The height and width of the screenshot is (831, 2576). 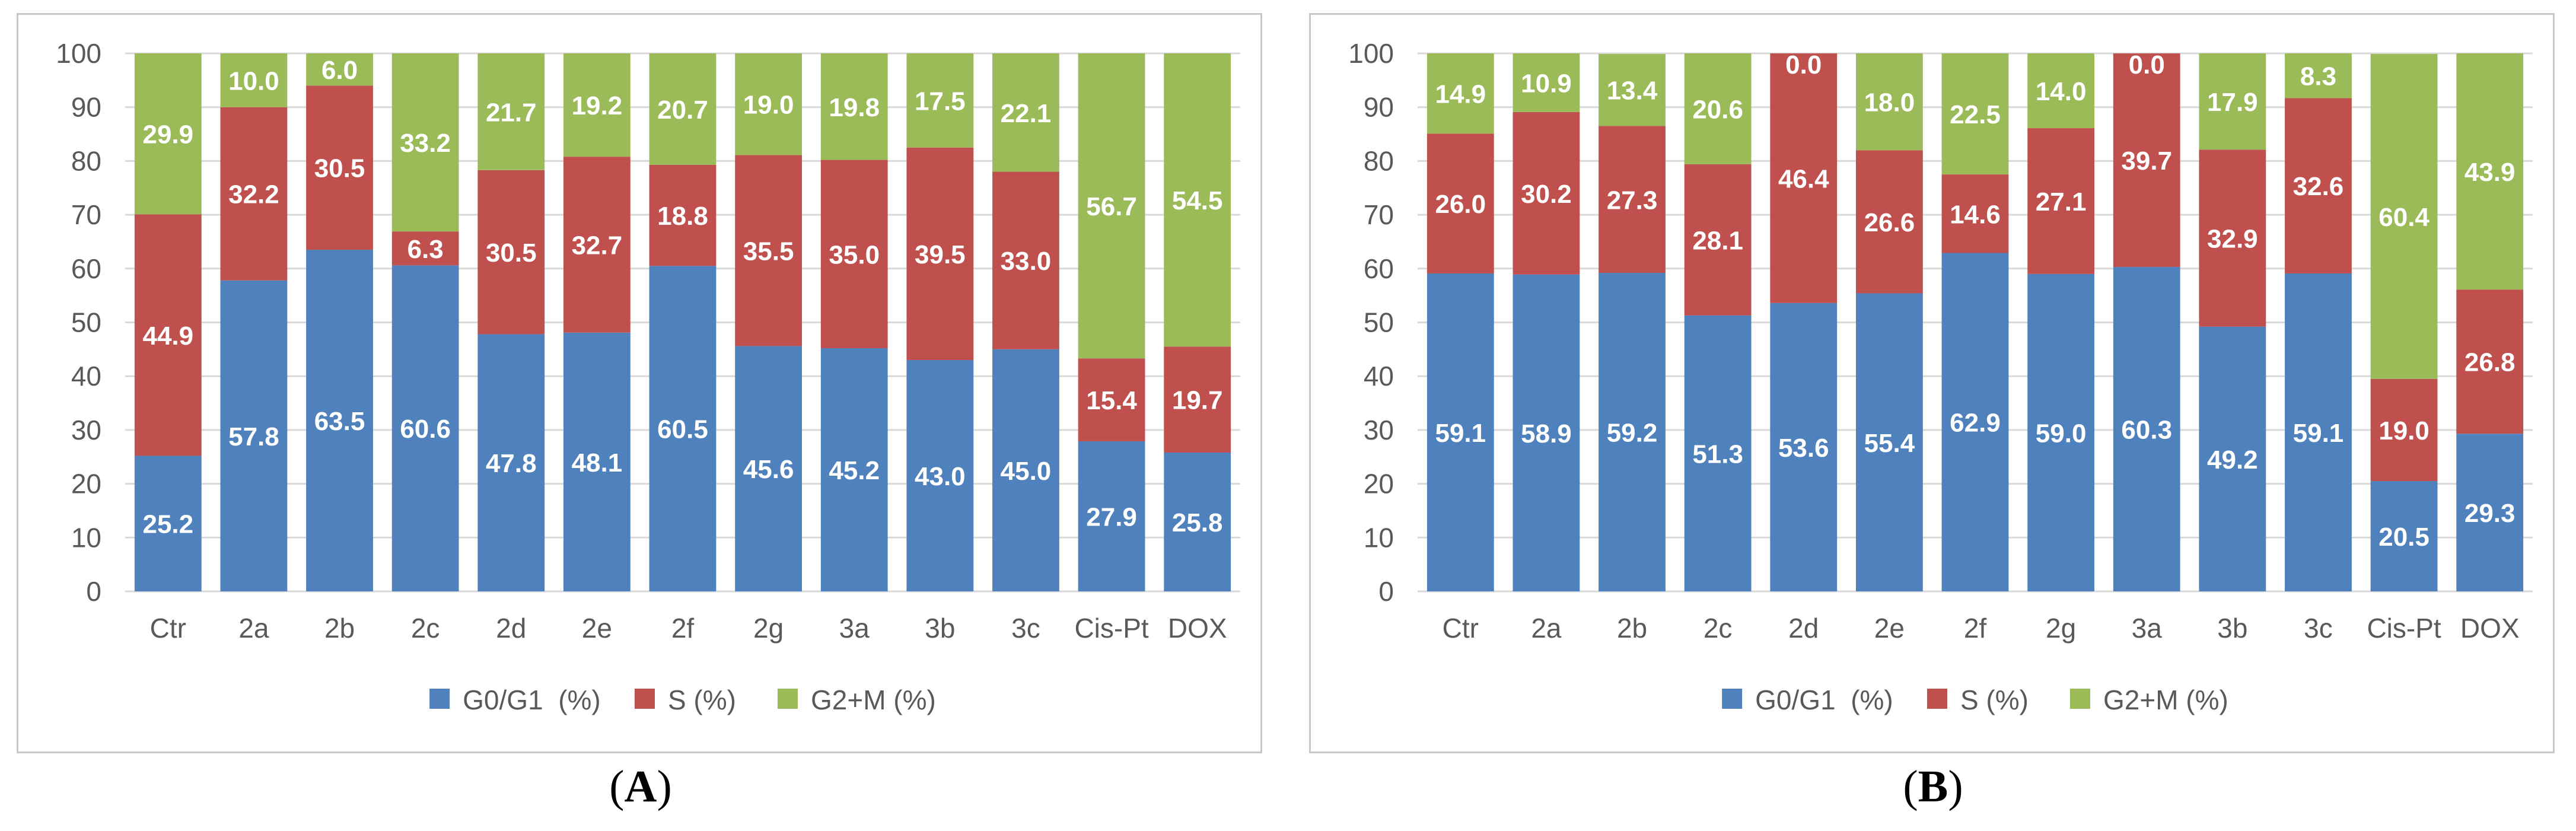 I want to click on data-label-g0g1-dox: 29.3, so click(x=2489, y=513).